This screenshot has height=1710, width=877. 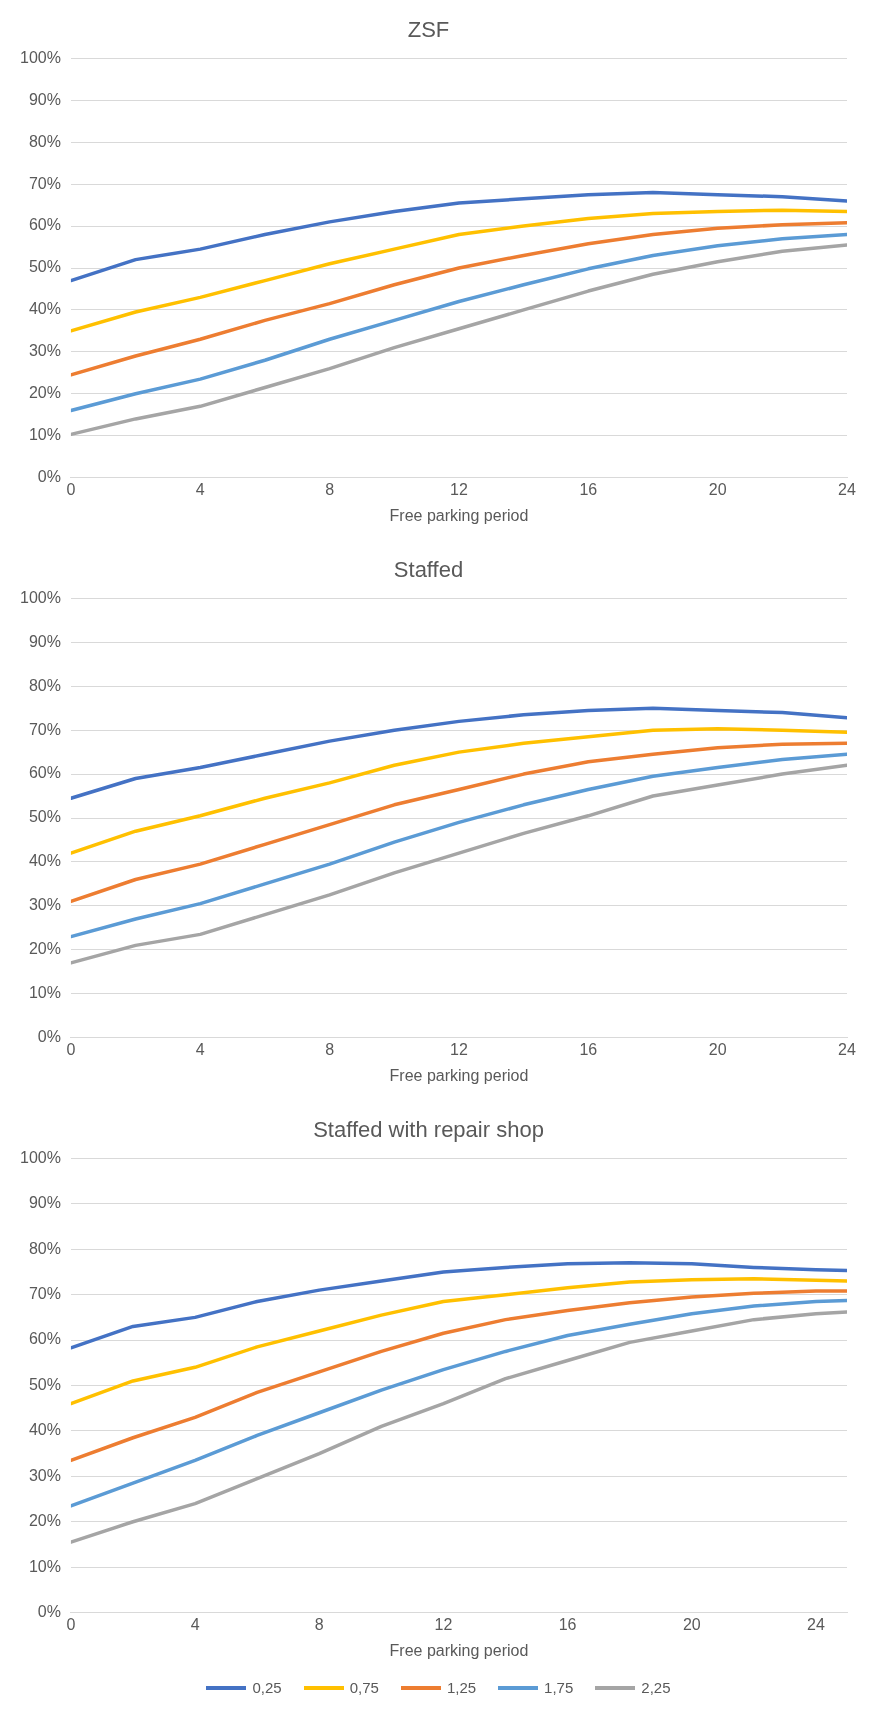 What do you see at coordinates (428, 1130) in the screenshot?
I see `chart-title: Staffed with repair shop` at bounding box center [428, 1130].